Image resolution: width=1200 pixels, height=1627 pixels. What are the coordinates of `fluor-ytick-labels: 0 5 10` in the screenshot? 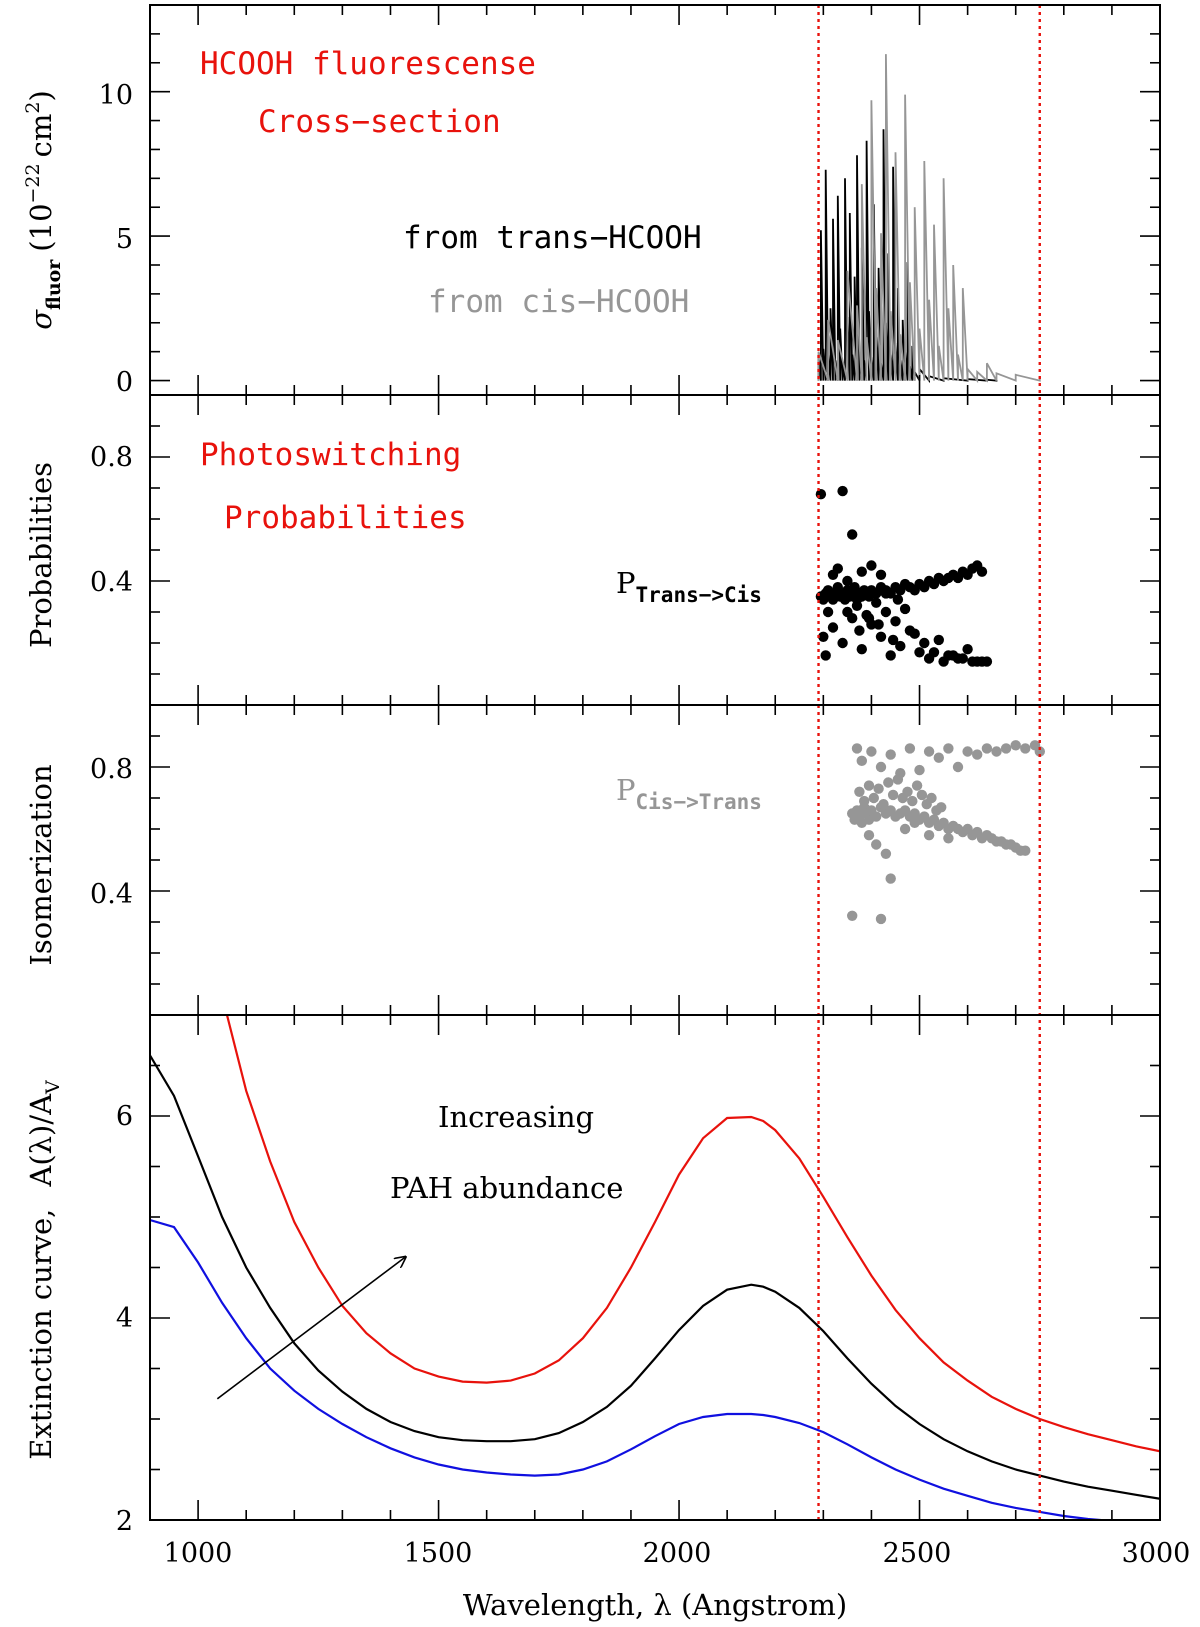 It's located at (116, 239).